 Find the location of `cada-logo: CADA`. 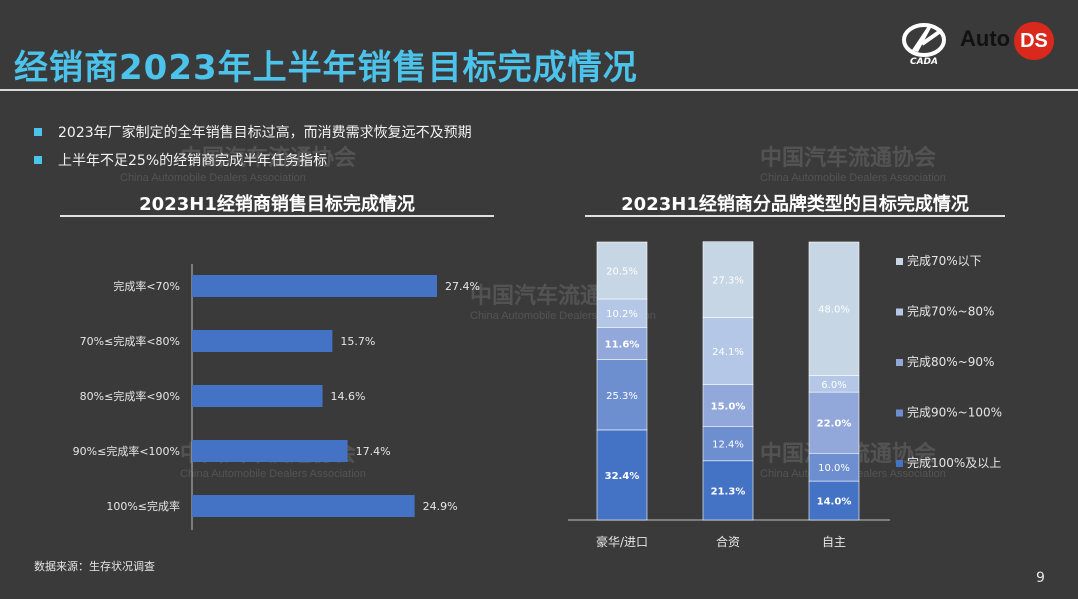

cada-logo: CADA is located at coordinates (924, 43).